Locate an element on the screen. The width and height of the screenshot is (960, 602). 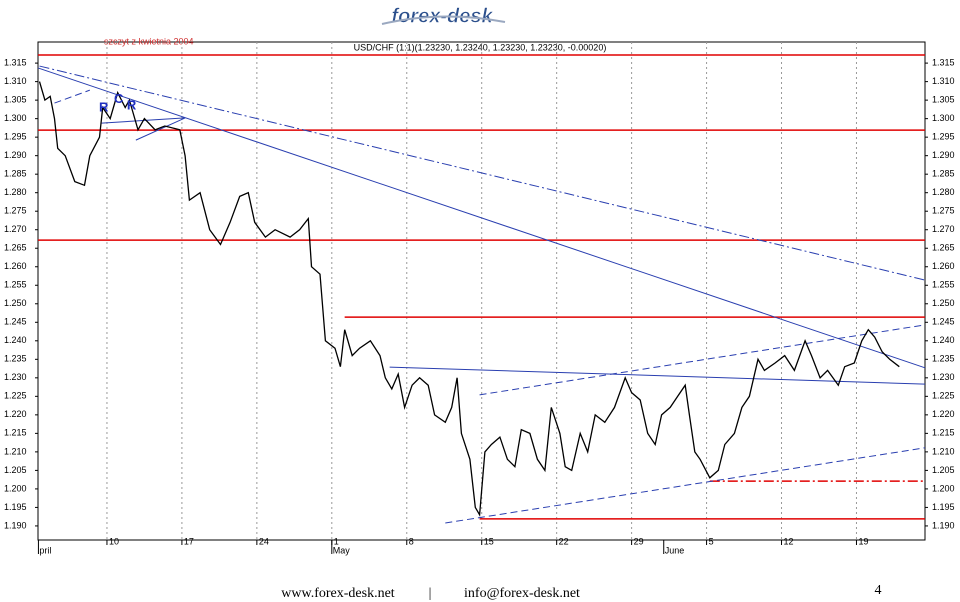
x-tick-label: 17 is located at coordinates (189, 541).